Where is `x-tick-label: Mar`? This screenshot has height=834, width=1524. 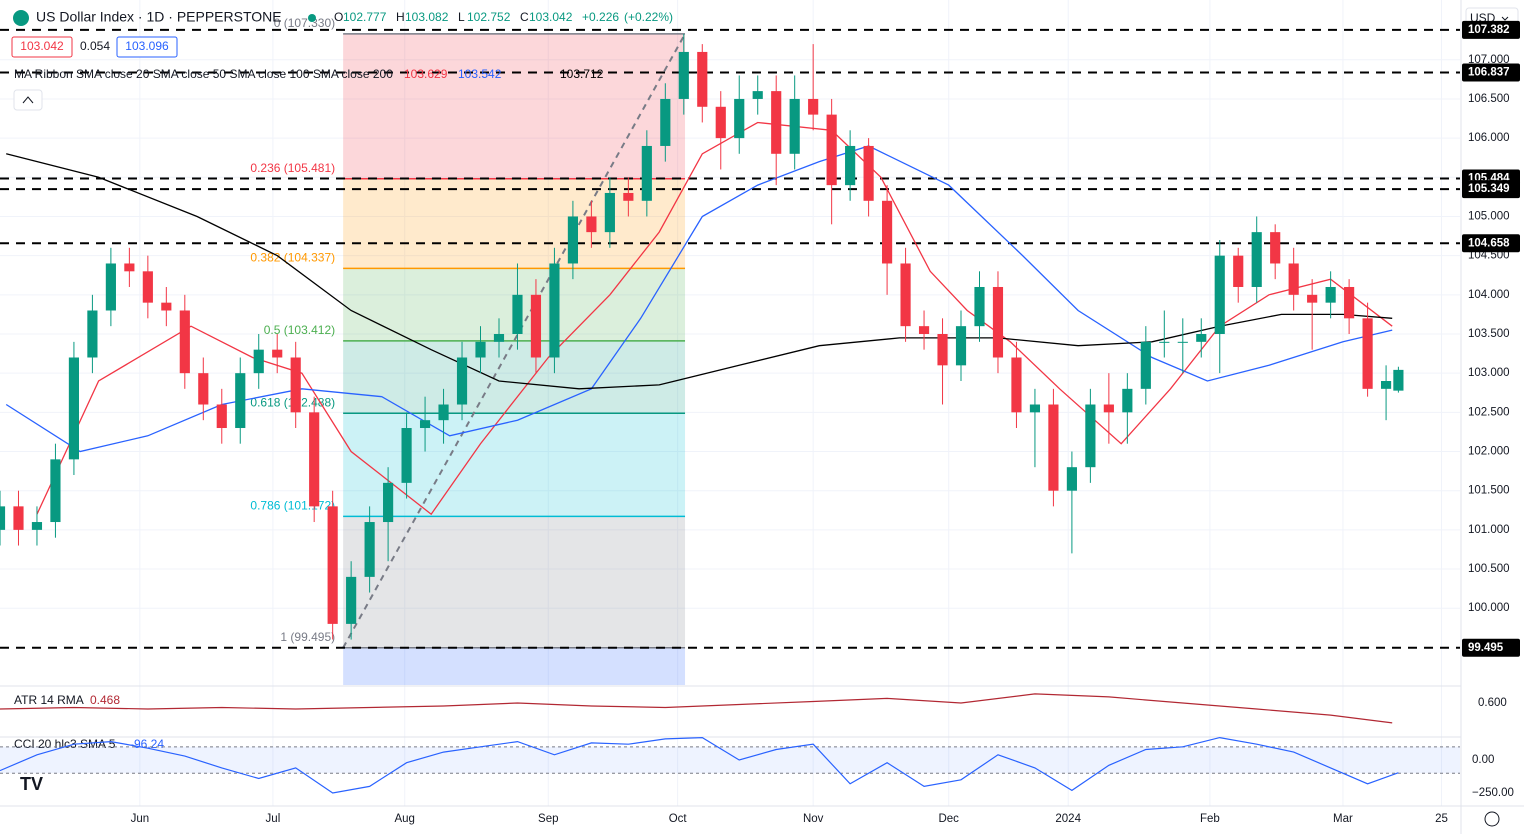
x-tick-label: Mar is located at coordinates (1343, 819).